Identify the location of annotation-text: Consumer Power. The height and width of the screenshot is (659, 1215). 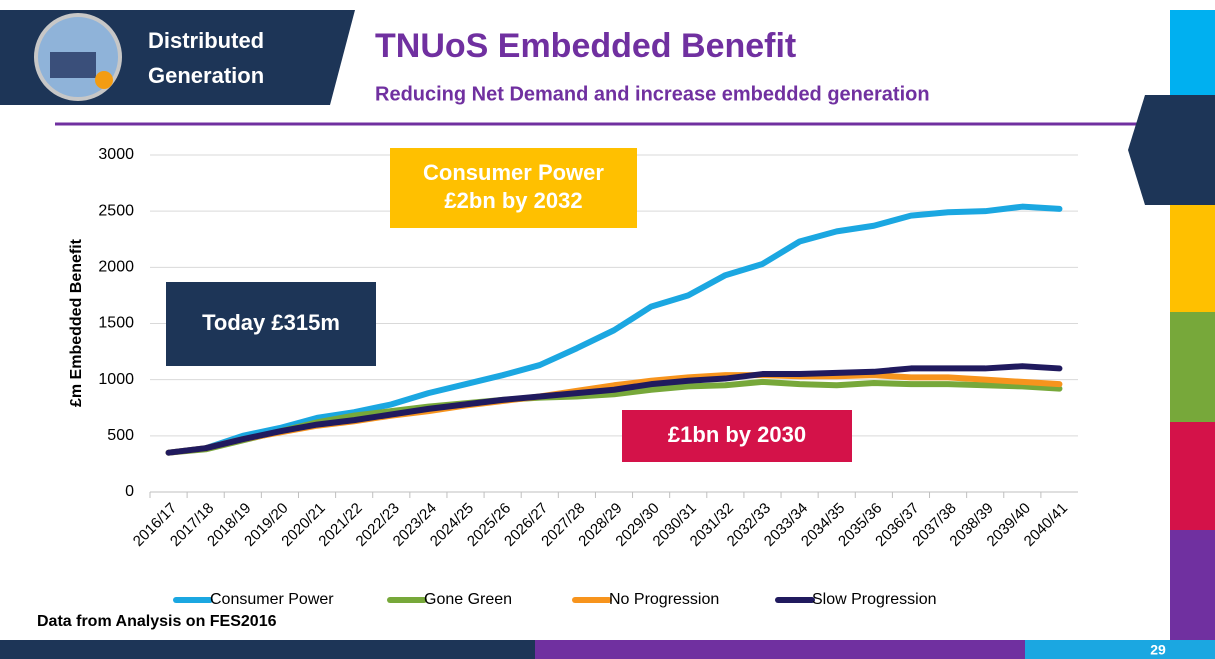
(513, 172).